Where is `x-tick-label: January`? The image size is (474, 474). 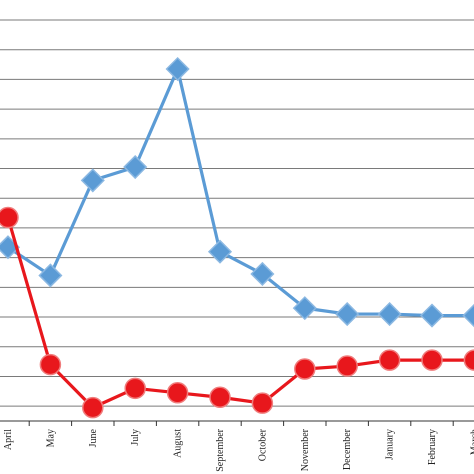 x-tick-label: January is located at coordinates (390, 444).